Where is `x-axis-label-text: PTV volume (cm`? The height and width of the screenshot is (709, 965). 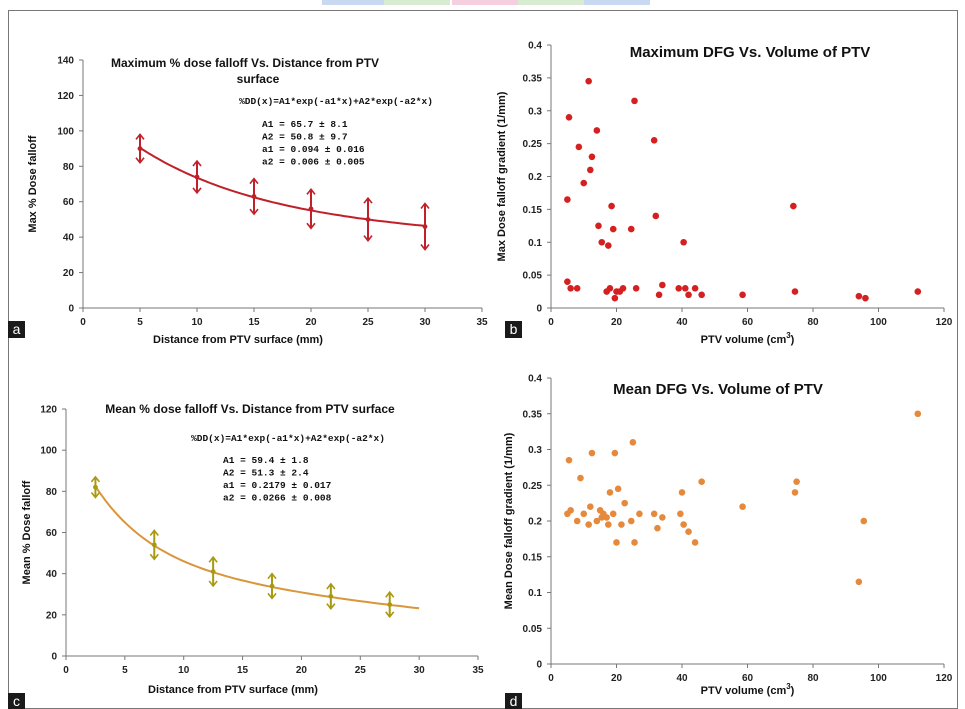 x-axis-label-text: PTV volume (cm is located at coordinates (744, 340).